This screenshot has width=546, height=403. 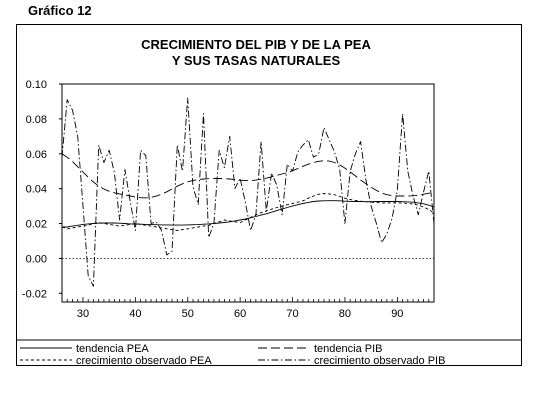 I want to click on y-tick-label: 0.00, so click(x=36, y=259).